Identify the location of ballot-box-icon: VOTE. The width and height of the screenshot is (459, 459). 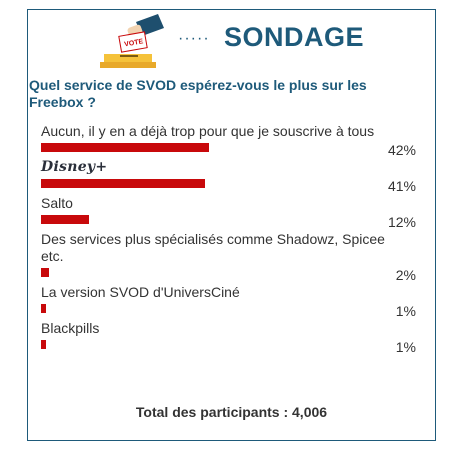
(132, 41).